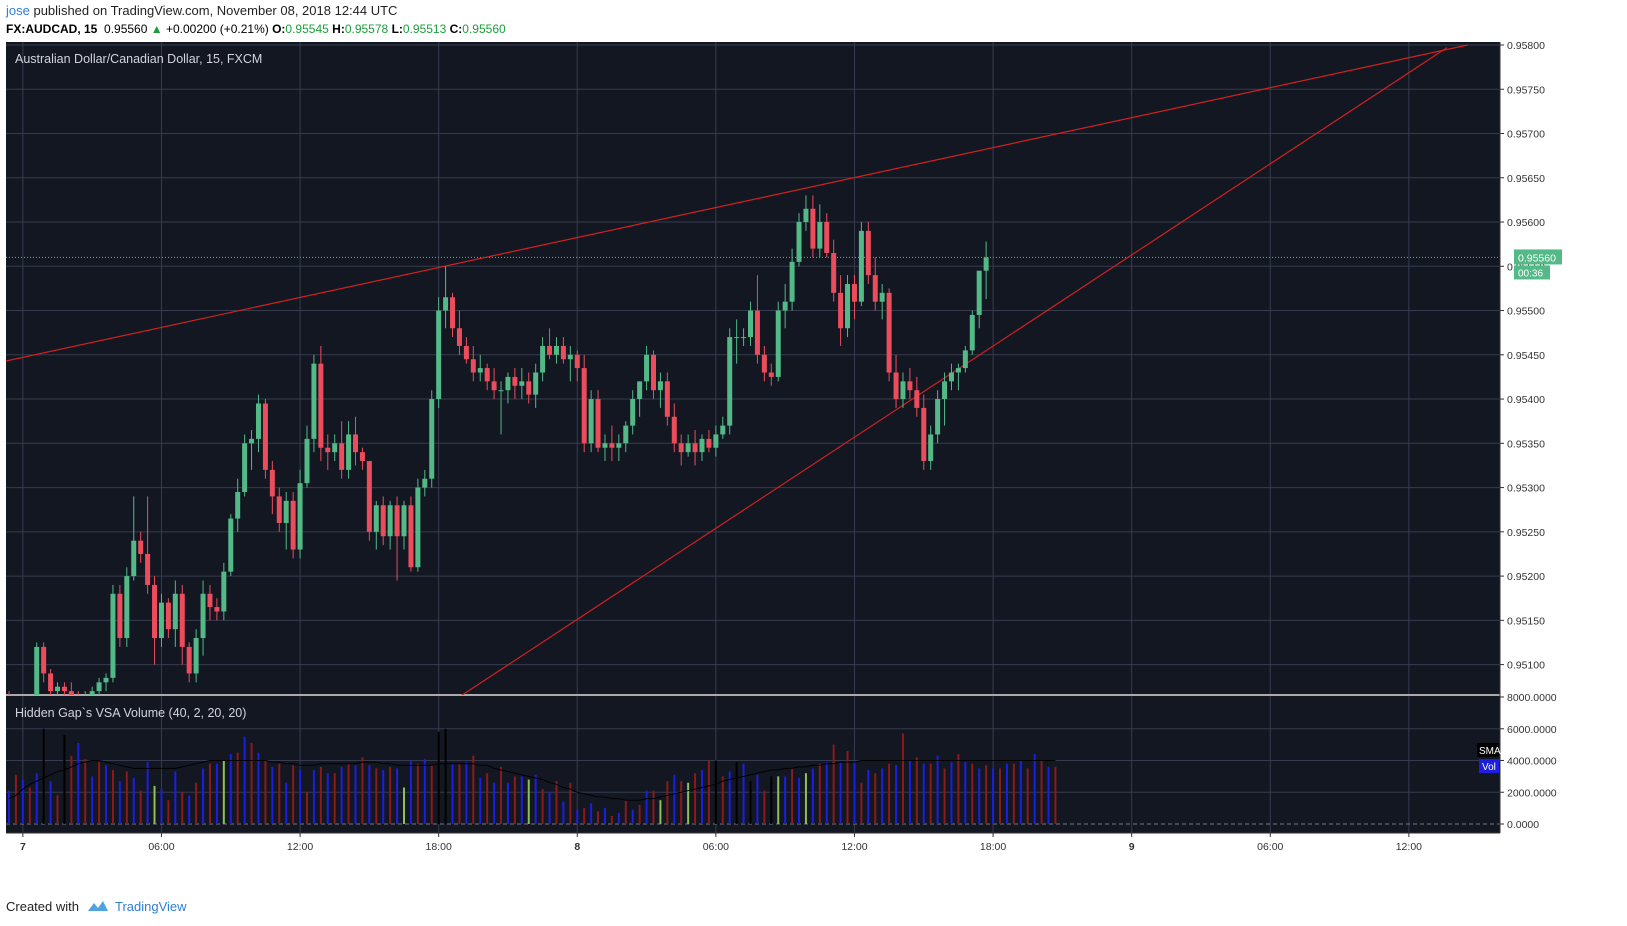  Describe the element at coordinates (1532, 793) in the screenshot. I see `volume-tick-label: 2000.0000` at that location.